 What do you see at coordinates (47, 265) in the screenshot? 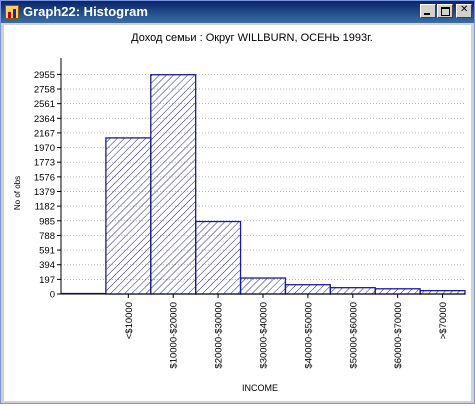
I see `y-tick-label: 394` at bounding box center [47, 265].